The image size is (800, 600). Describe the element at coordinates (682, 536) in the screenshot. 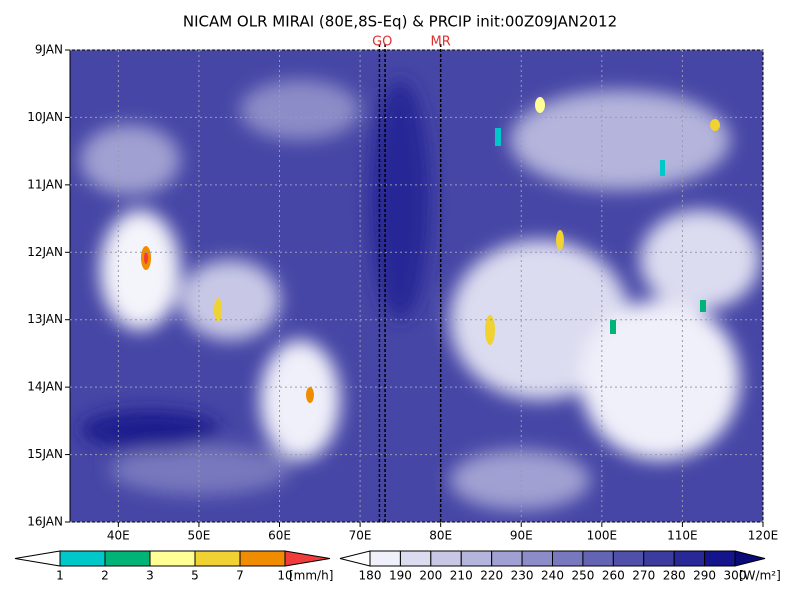

I see `x-tick-label: 110E` at that location.